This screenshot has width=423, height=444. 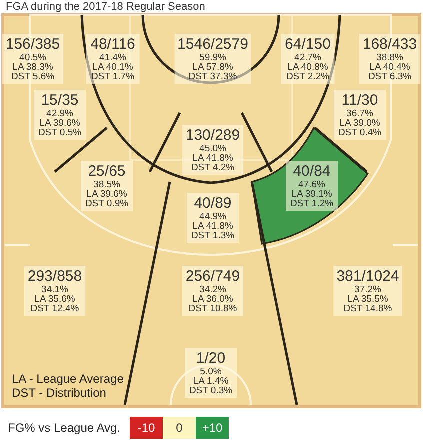 I want to click on data-label: DST 0.3%, so click(x=211, y=391).